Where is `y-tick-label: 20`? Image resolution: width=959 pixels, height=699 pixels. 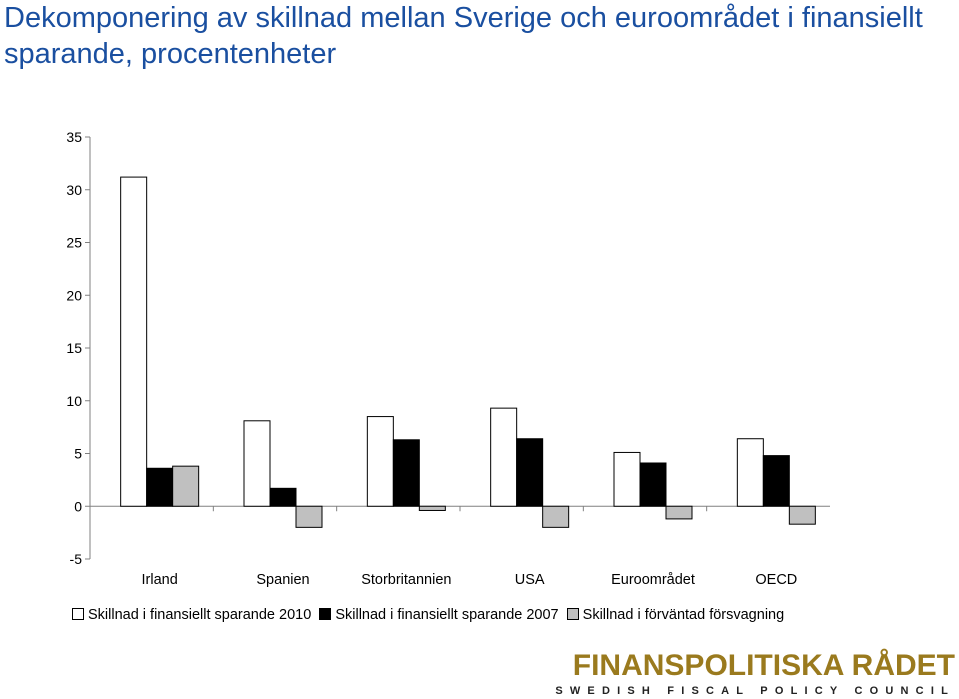 y-tick-label: 20 is located at coordinates (74, 295).